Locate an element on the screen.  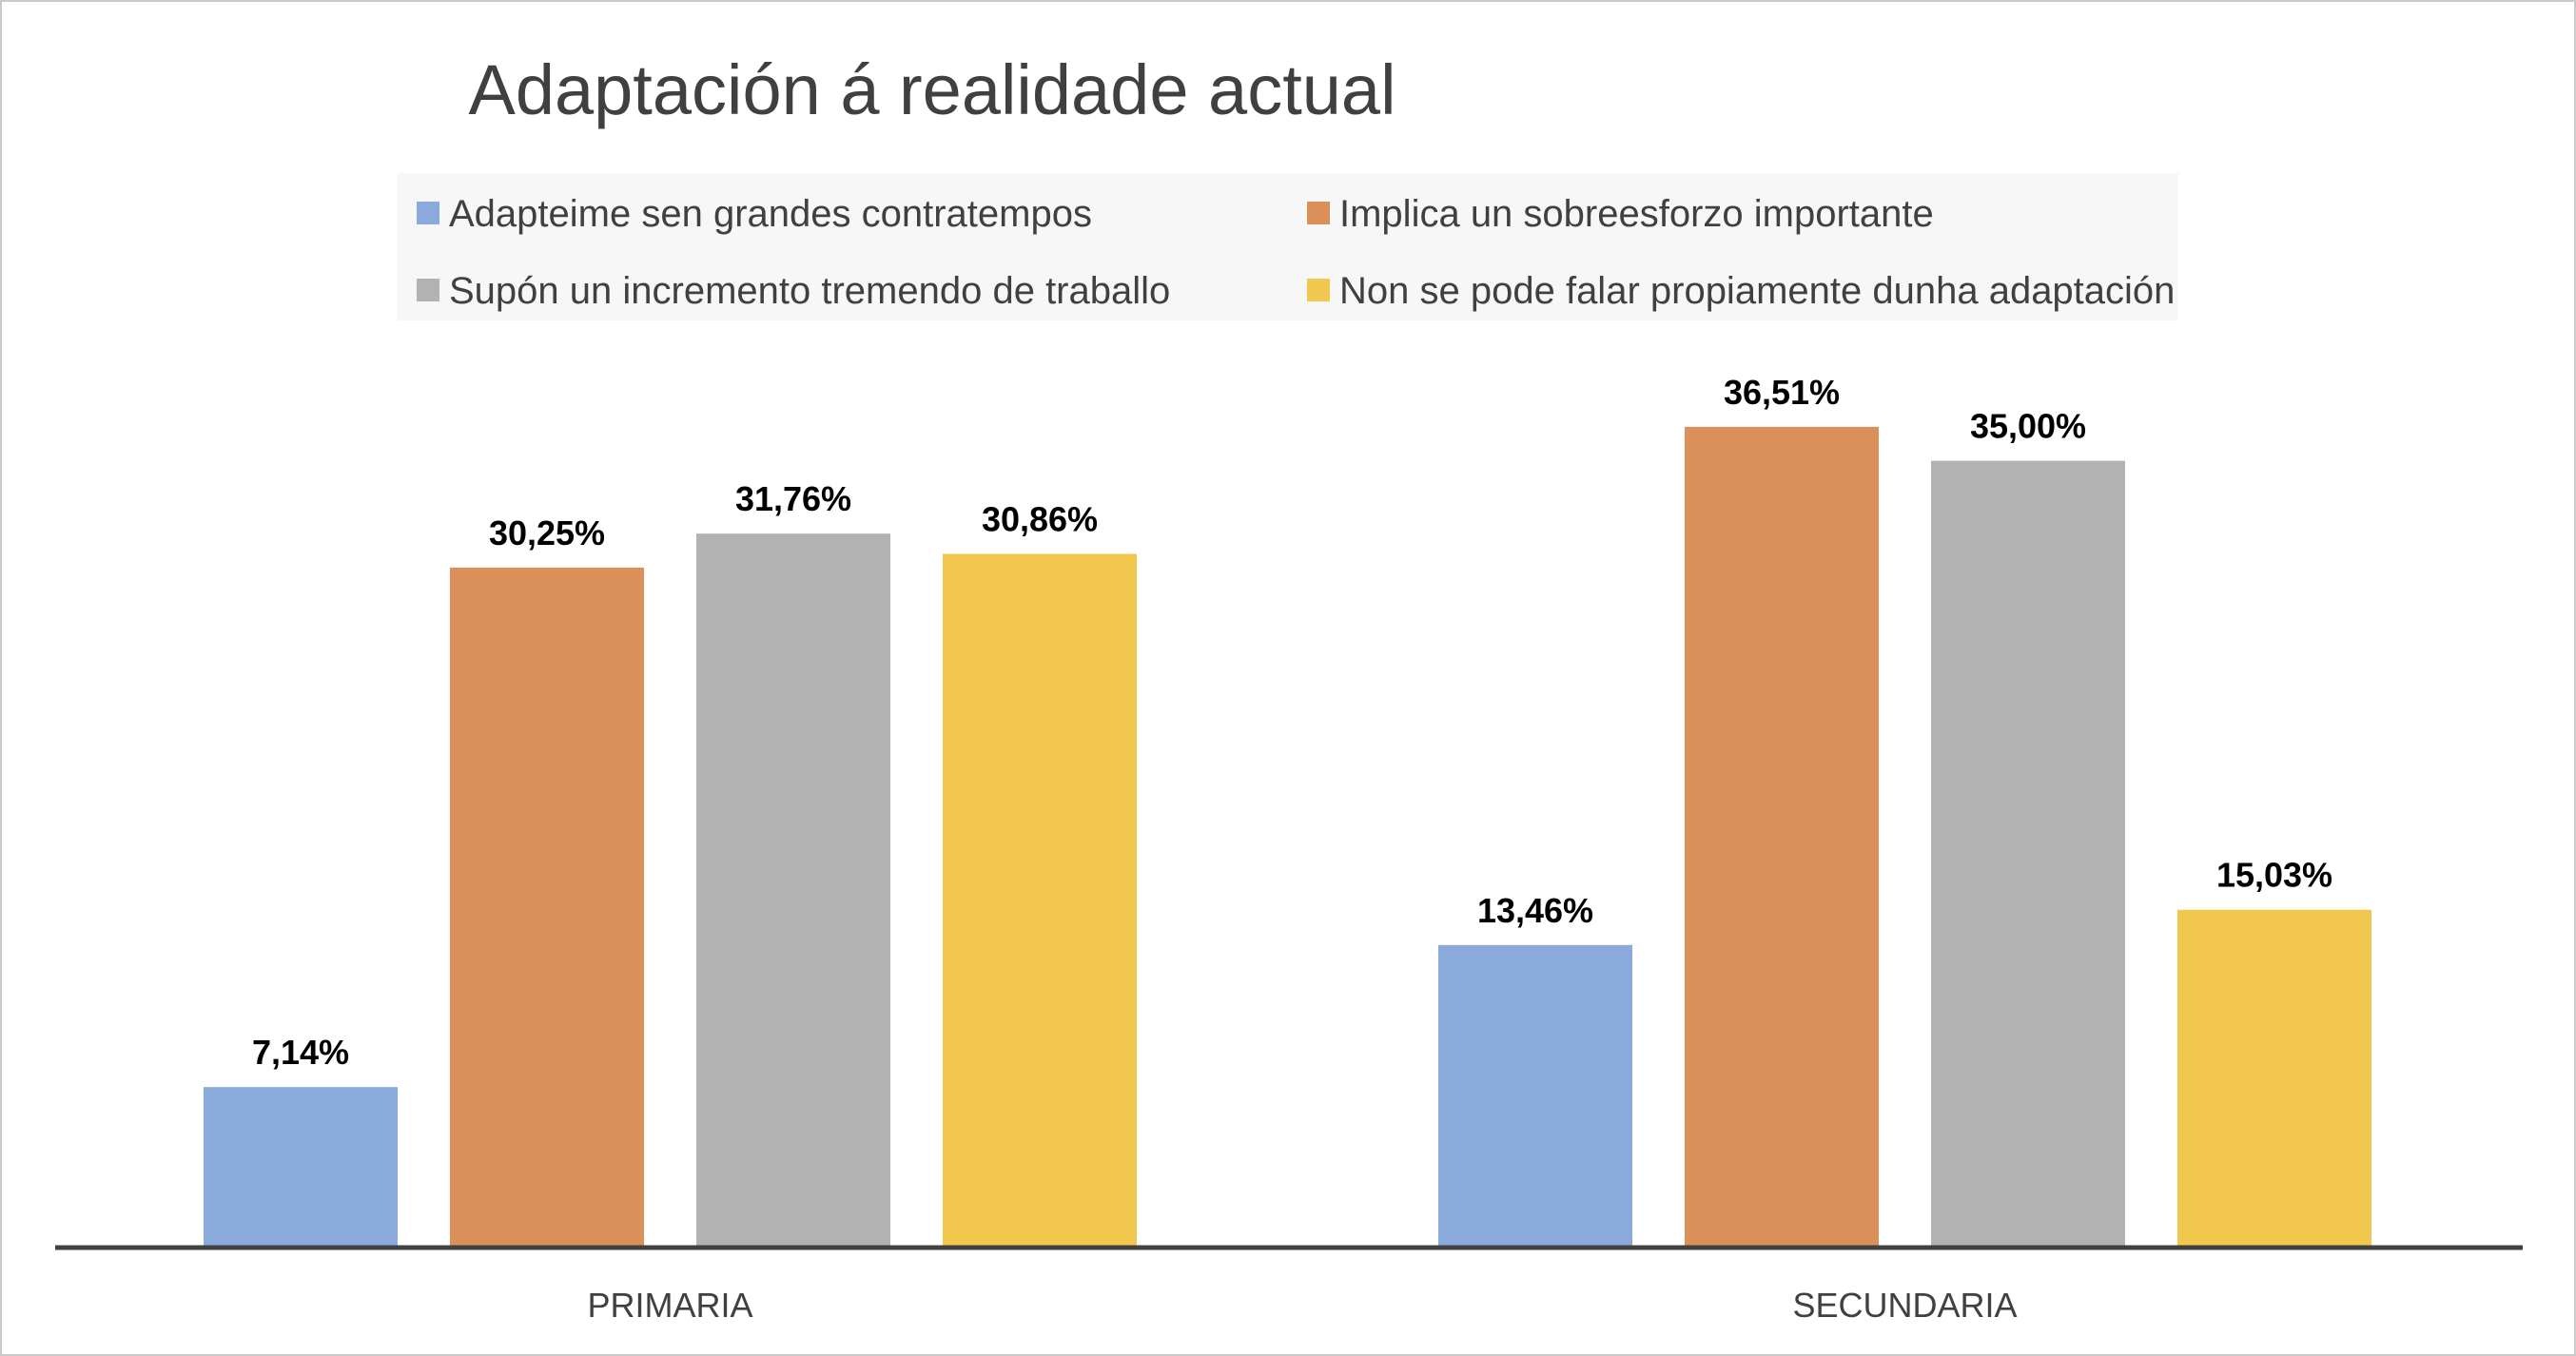
chart-title: Adaptación á realidade actual is located at coordinates (932, 89).